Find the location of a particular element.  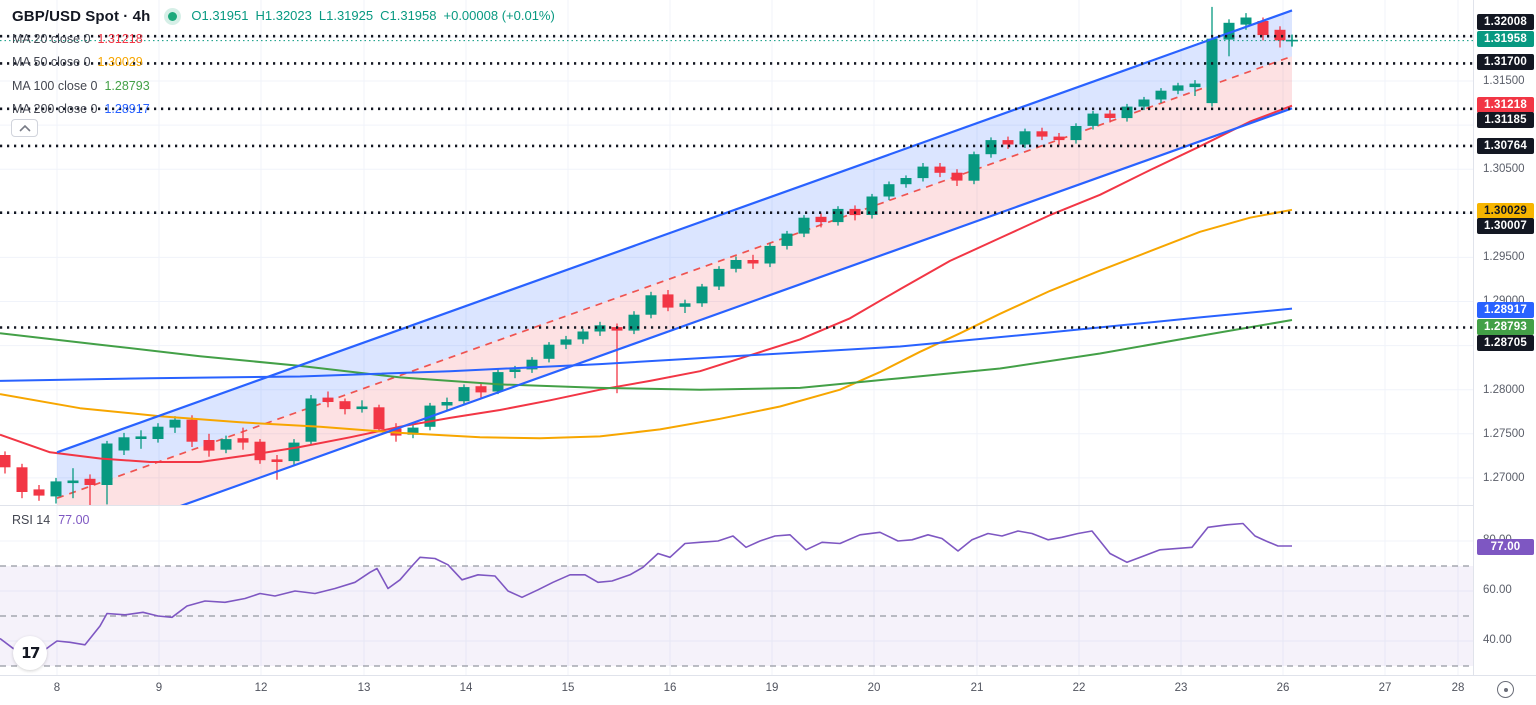

ma-legend-label: MA 20 close 0 is located at coordinates (51, 38).